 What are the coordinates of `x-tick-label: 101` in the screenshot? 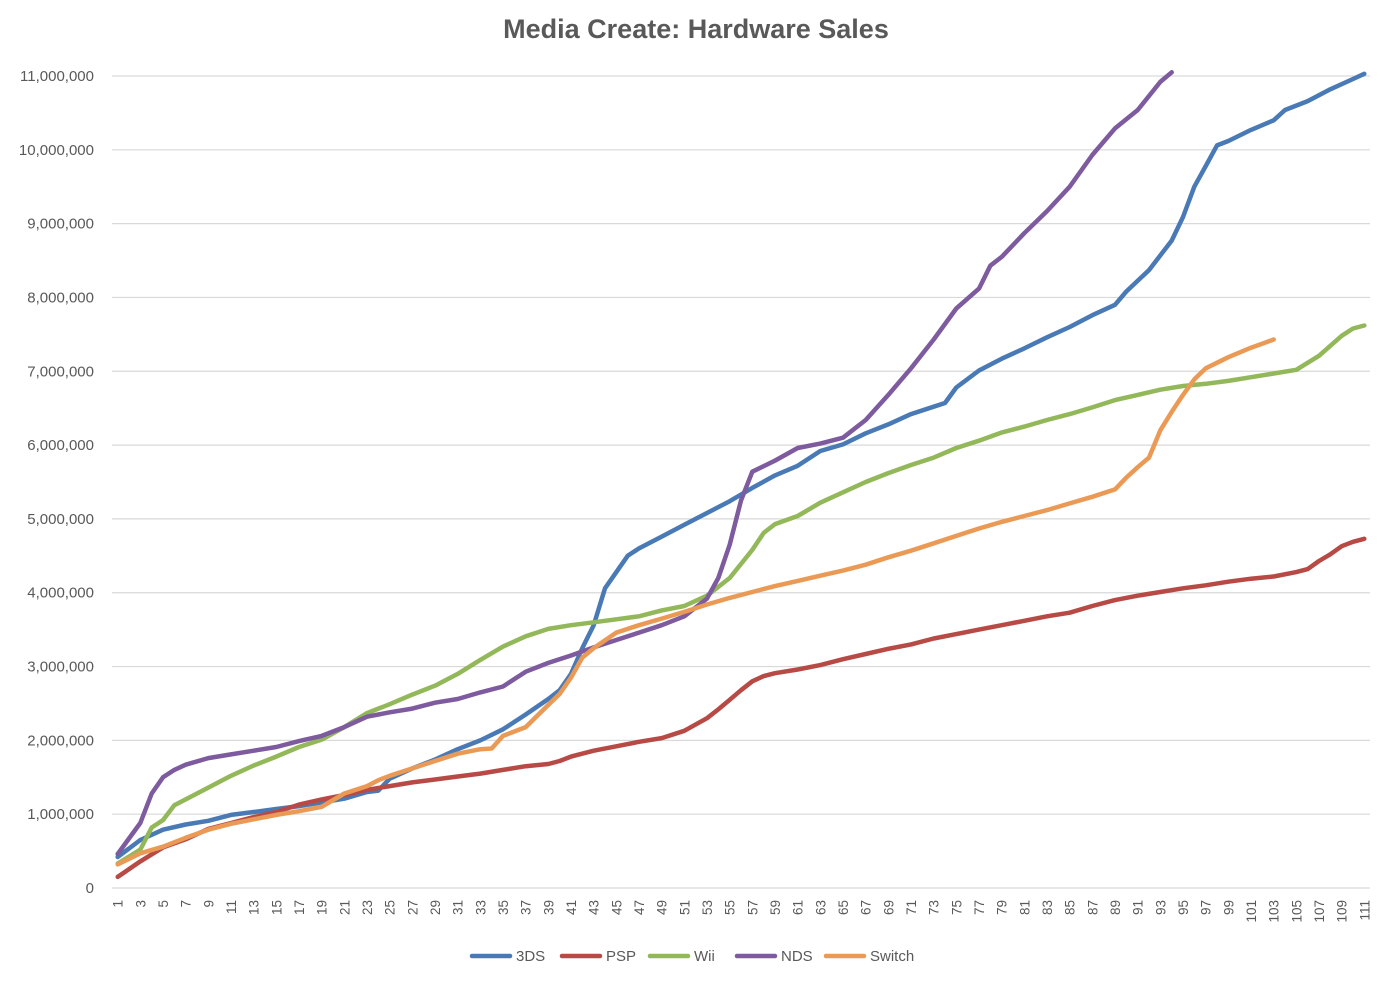 It's located at (1251, 911).